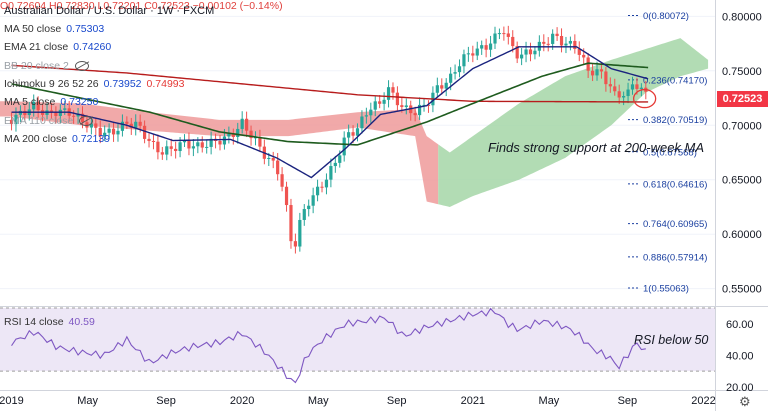 The image size is (768, 411). I want to click on legend-label: EMA 110 close, so click(39, 120).